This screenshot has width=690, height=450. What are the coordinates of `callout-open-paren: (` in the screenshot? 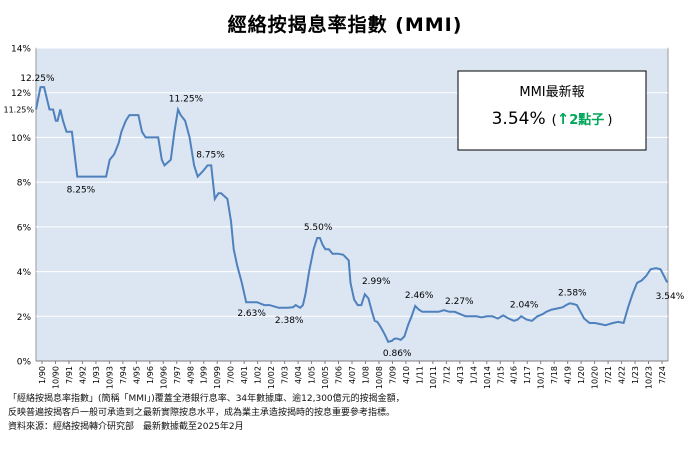 It's located at (554, 120).